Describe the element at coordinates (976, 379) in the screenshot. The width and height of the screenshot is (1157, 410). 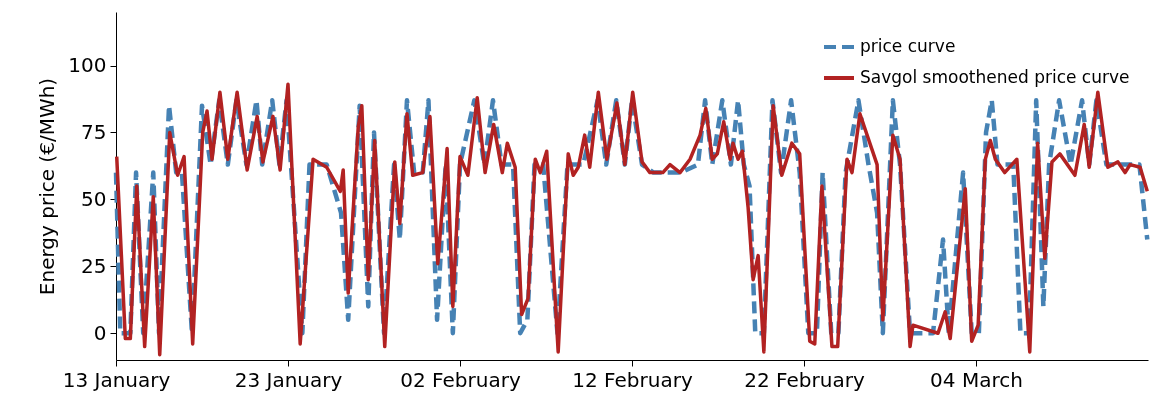
I see `x-tick-label: 04 March` at that location.